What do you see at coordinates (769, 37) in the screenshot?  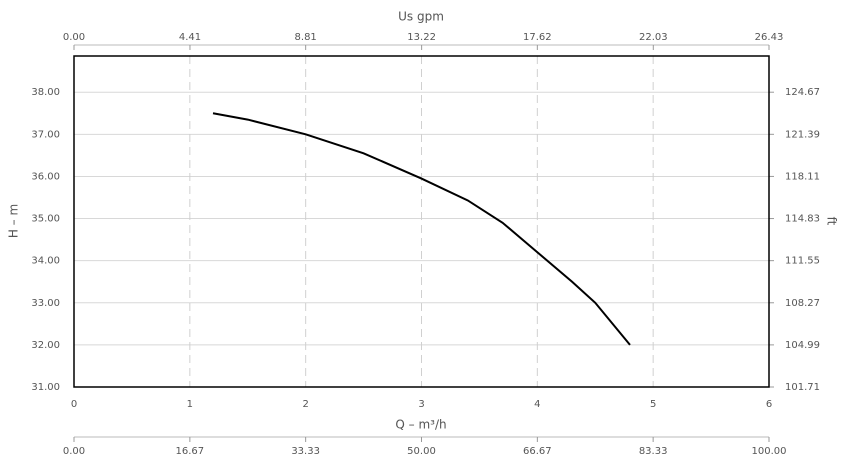 I see `x2-tick-label: 26.43` at bounding box center [769, 37].